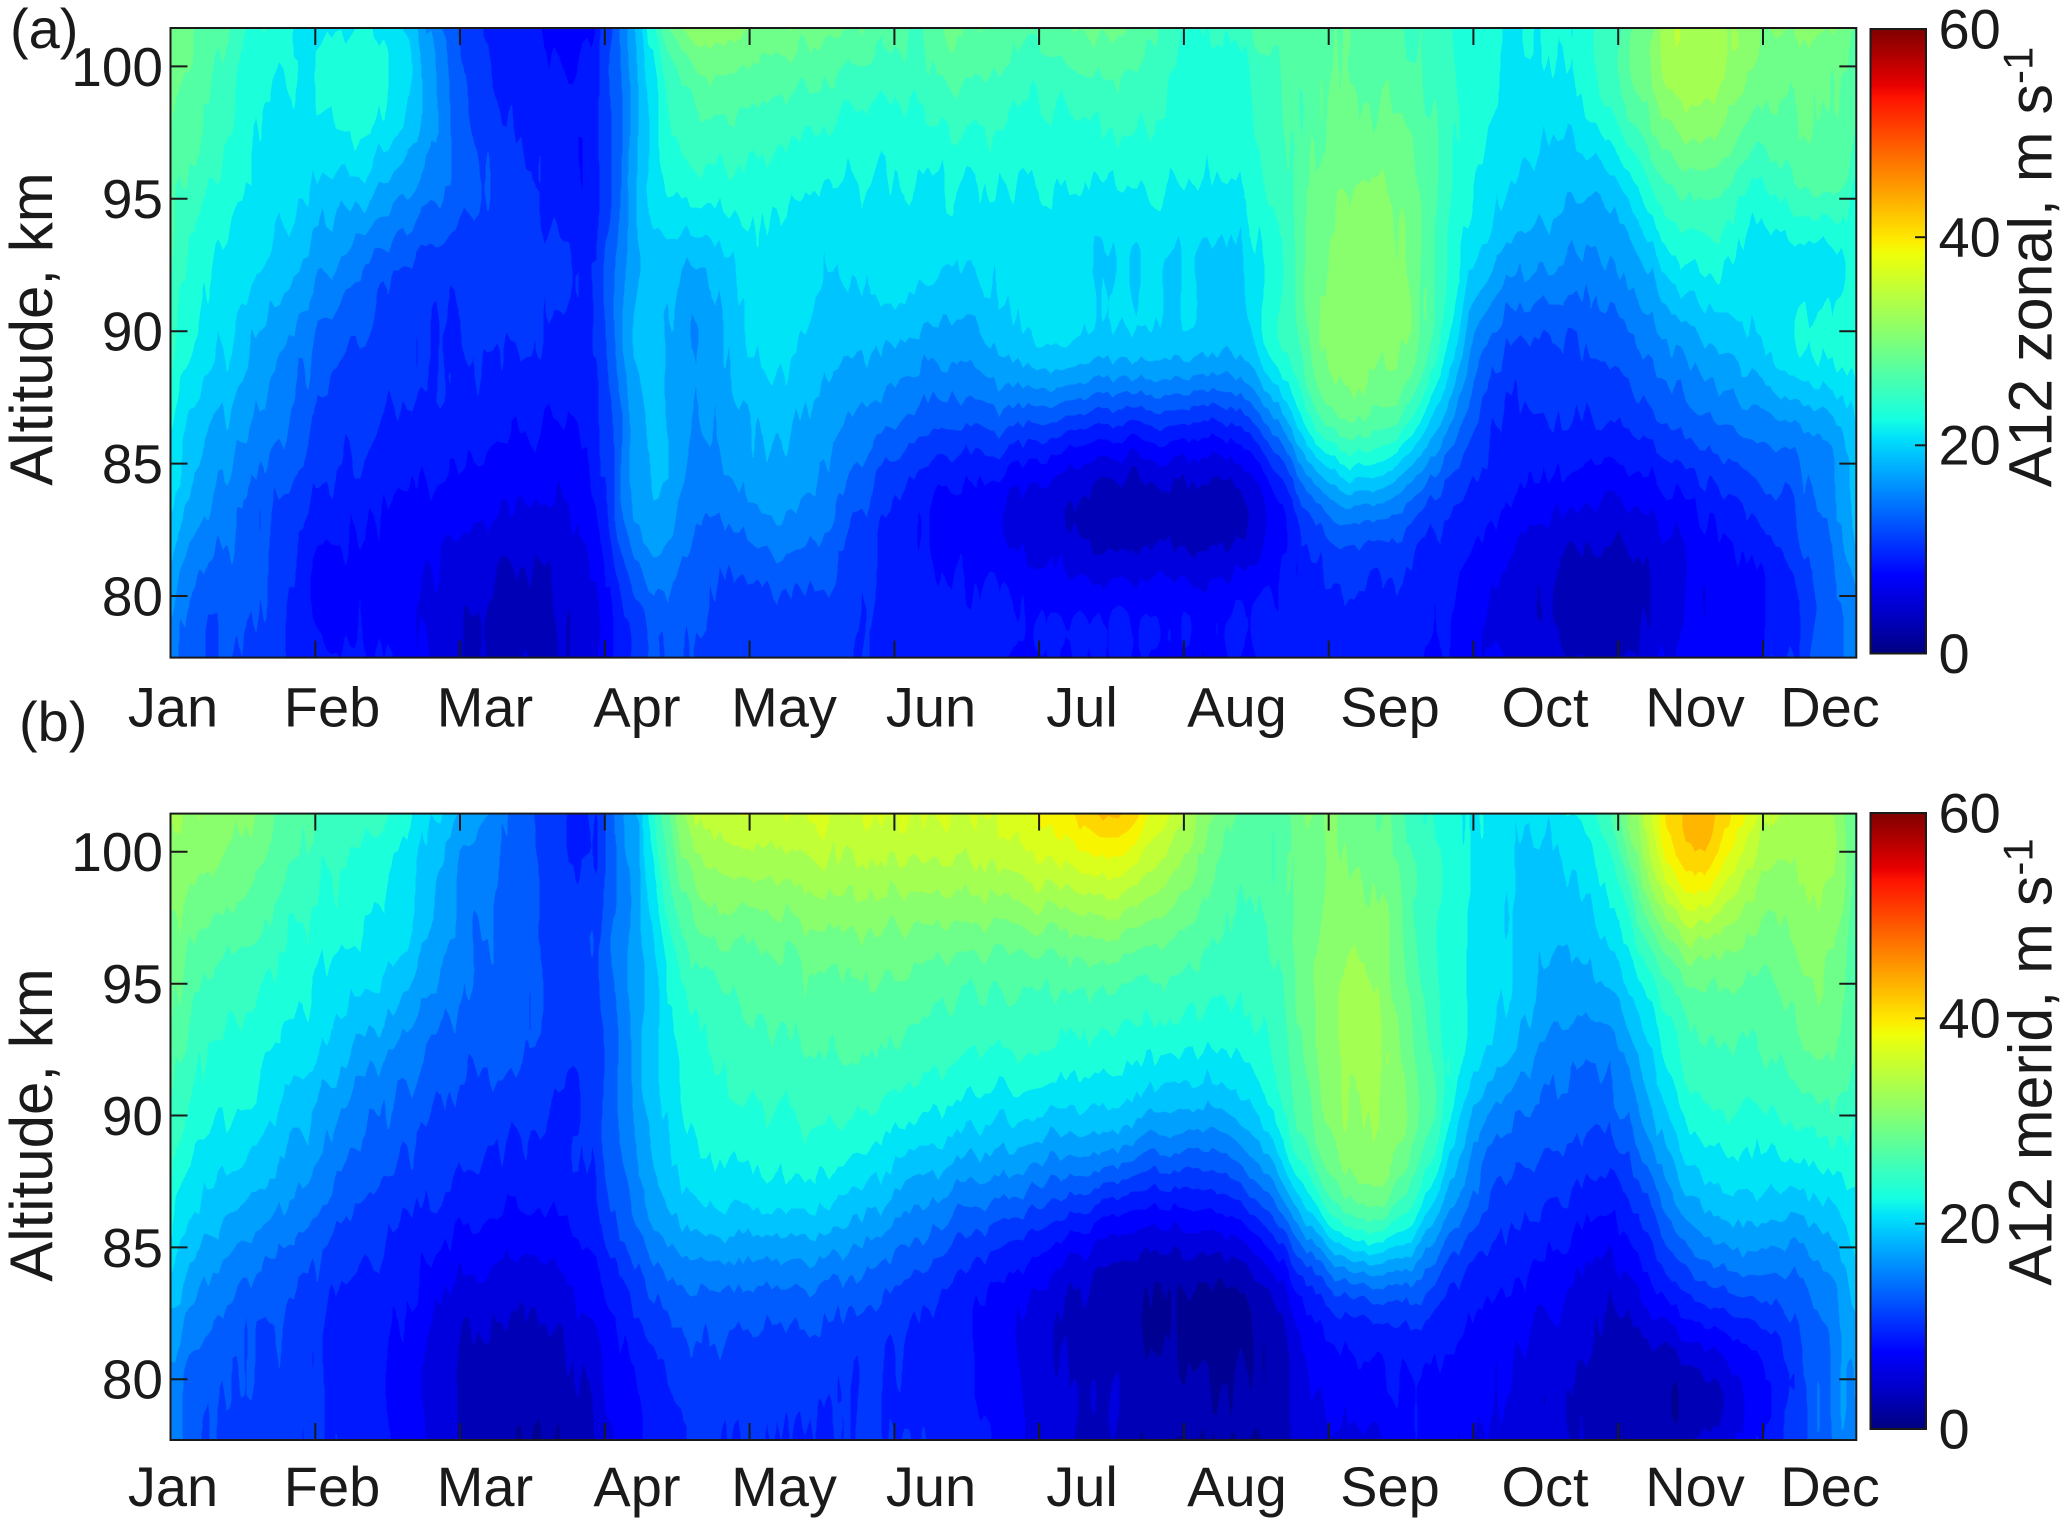  I want to click on svg-text: A12 merid, m s-1, so click(2030, 1062).